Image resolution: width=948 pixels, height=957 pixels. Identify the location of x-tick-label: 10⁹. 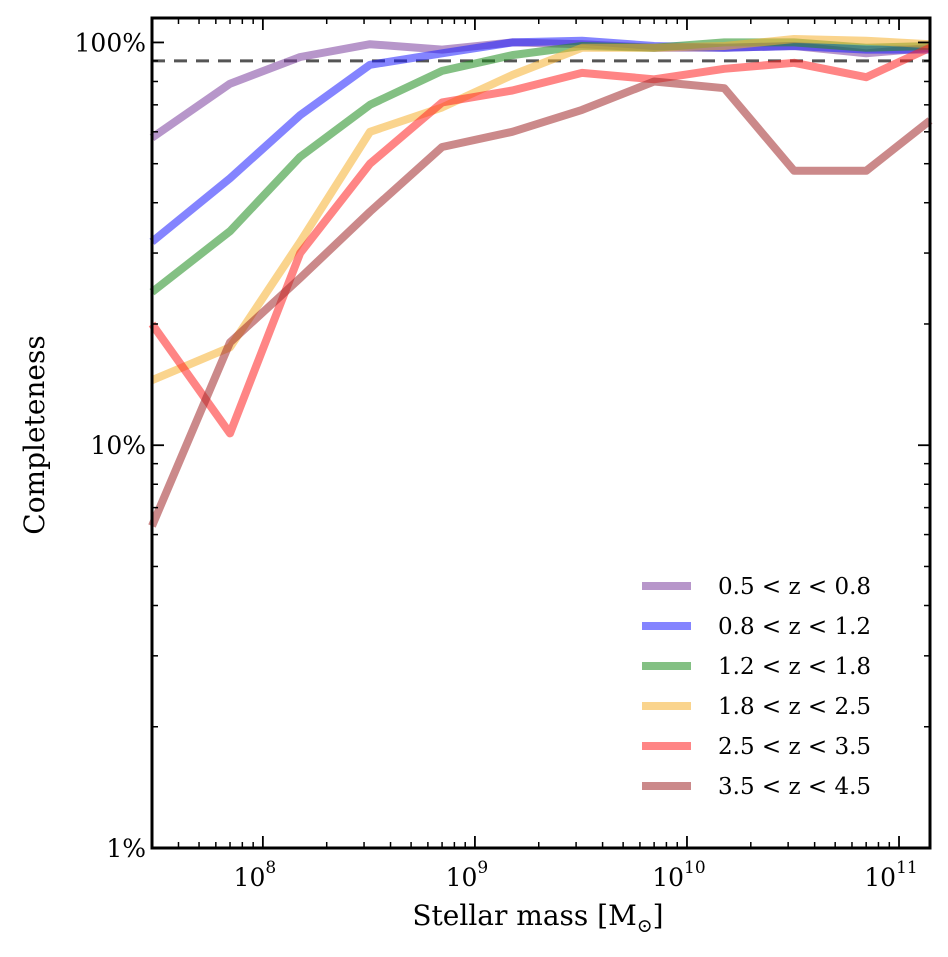
(467, 875).